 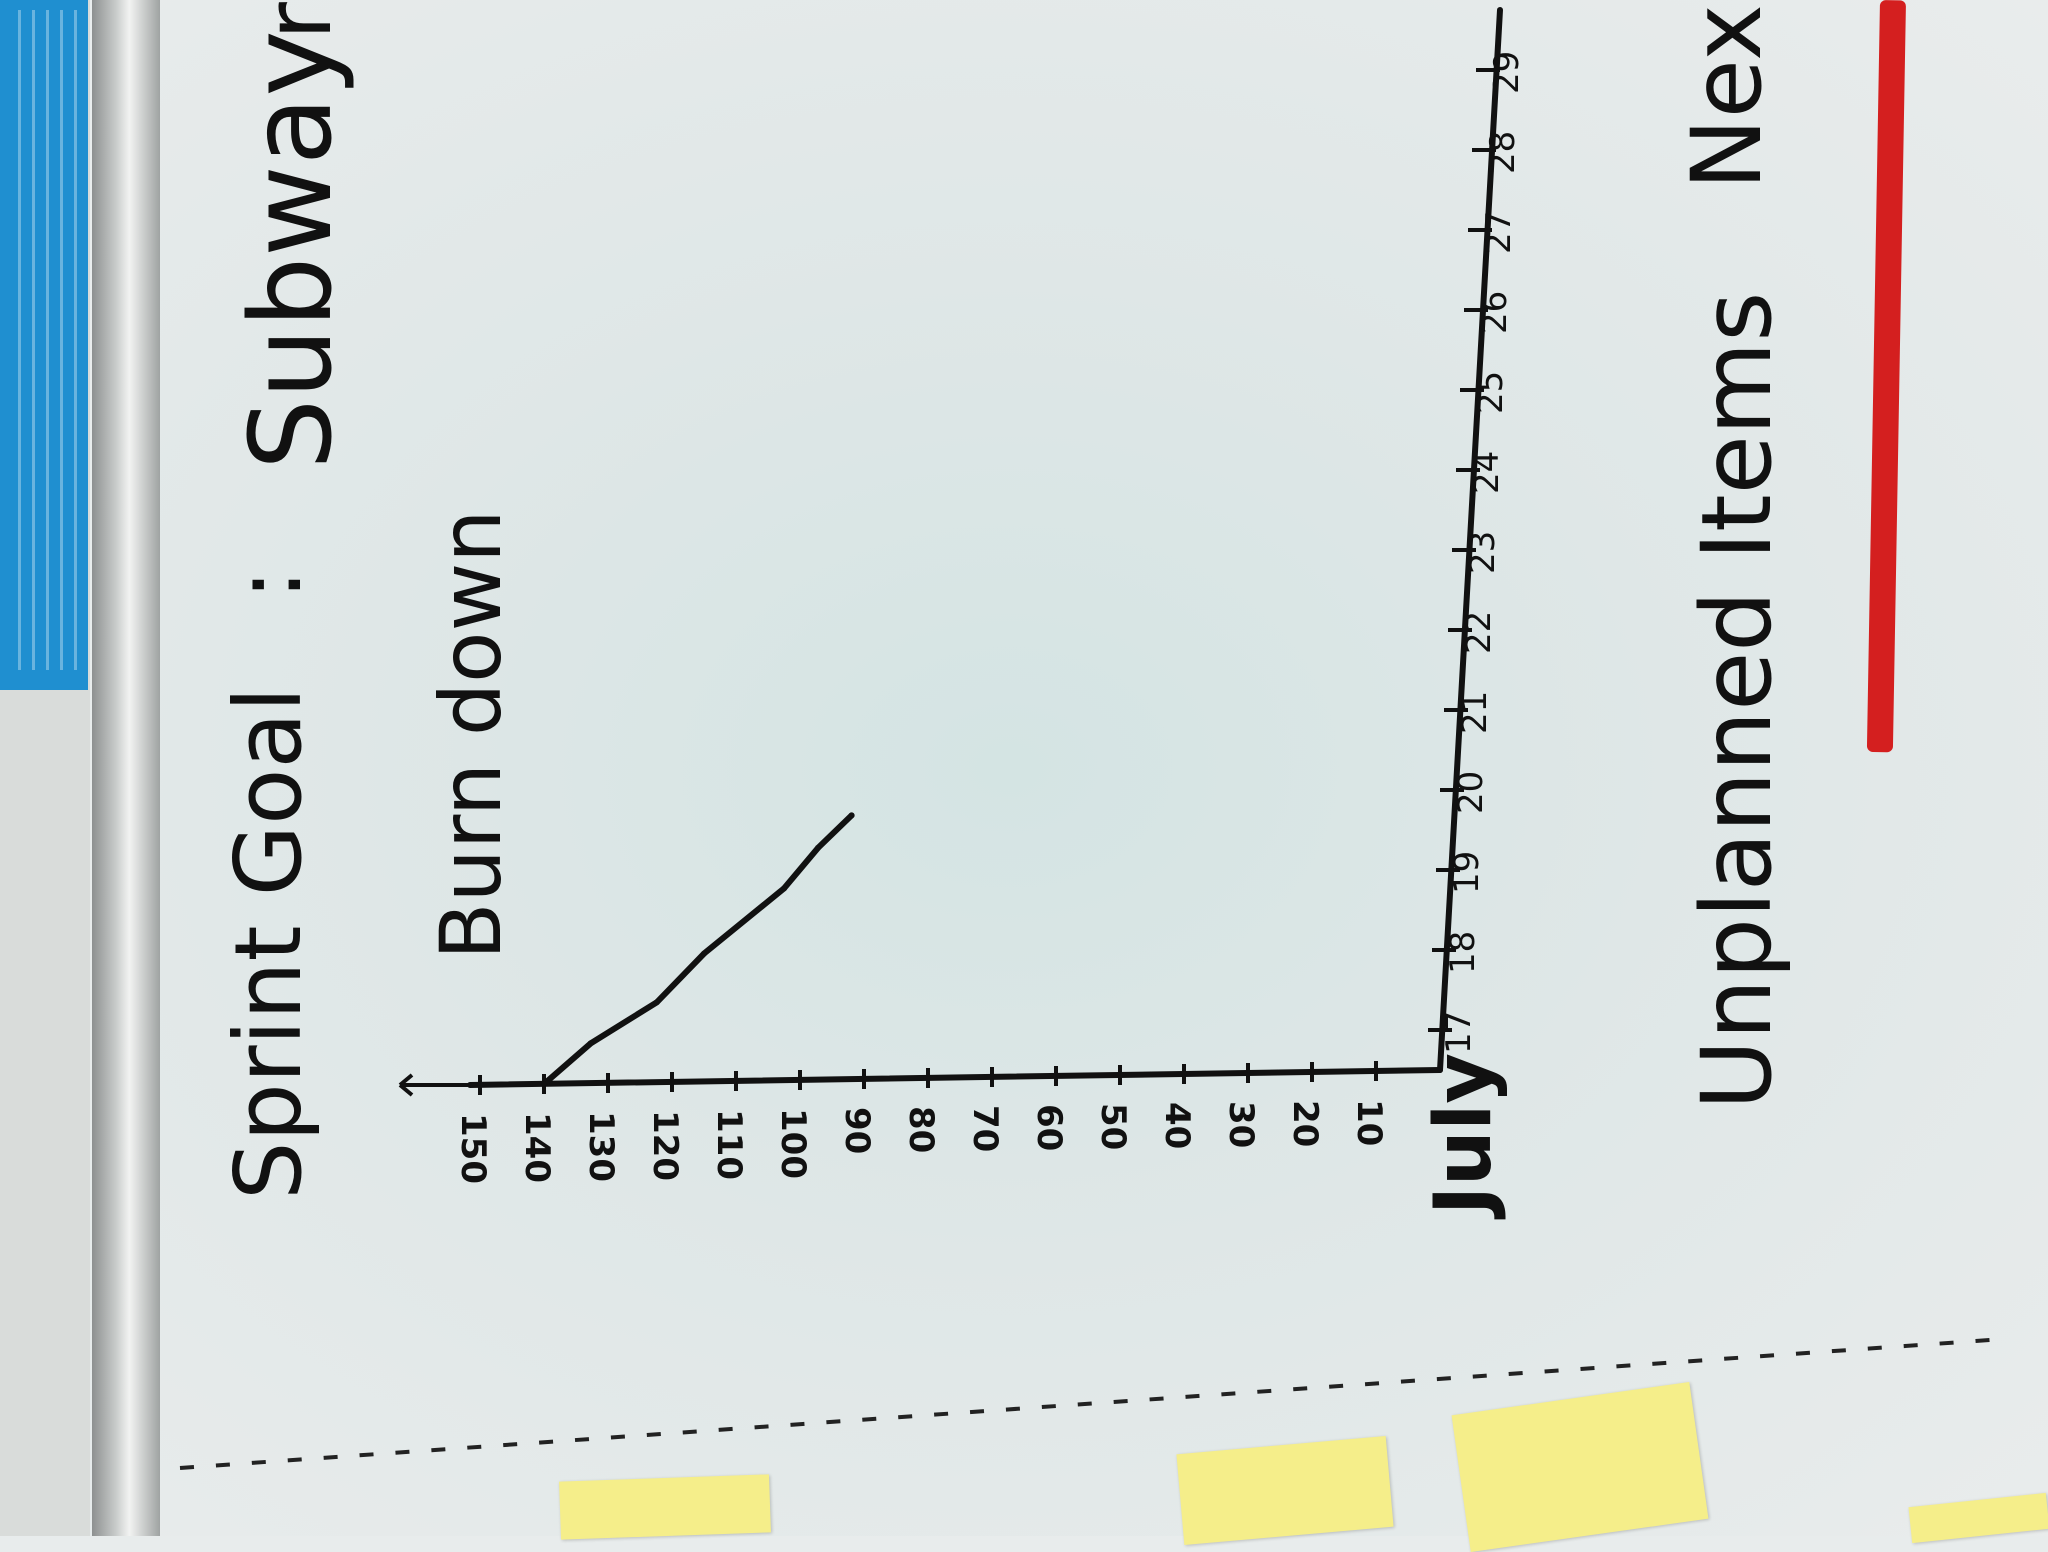 What do you see at coordinates (473, 1148) in the screenshot?
I see `y-tick-label: 150` at bounding box center [473, 1148].